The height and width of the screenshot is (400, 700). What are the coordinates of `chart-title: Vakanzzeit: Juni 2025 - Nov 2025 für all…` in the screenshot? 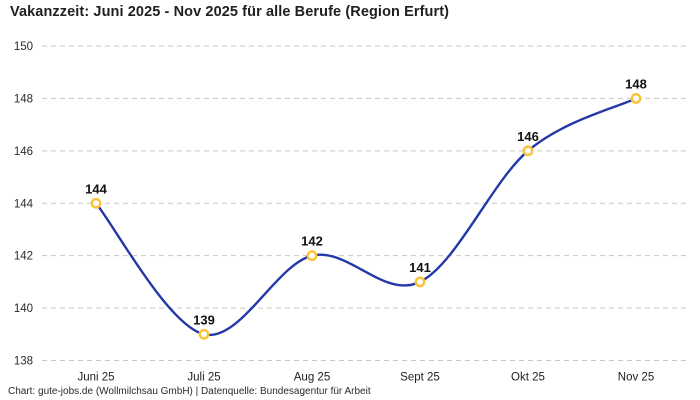 It's located at (230, 12).